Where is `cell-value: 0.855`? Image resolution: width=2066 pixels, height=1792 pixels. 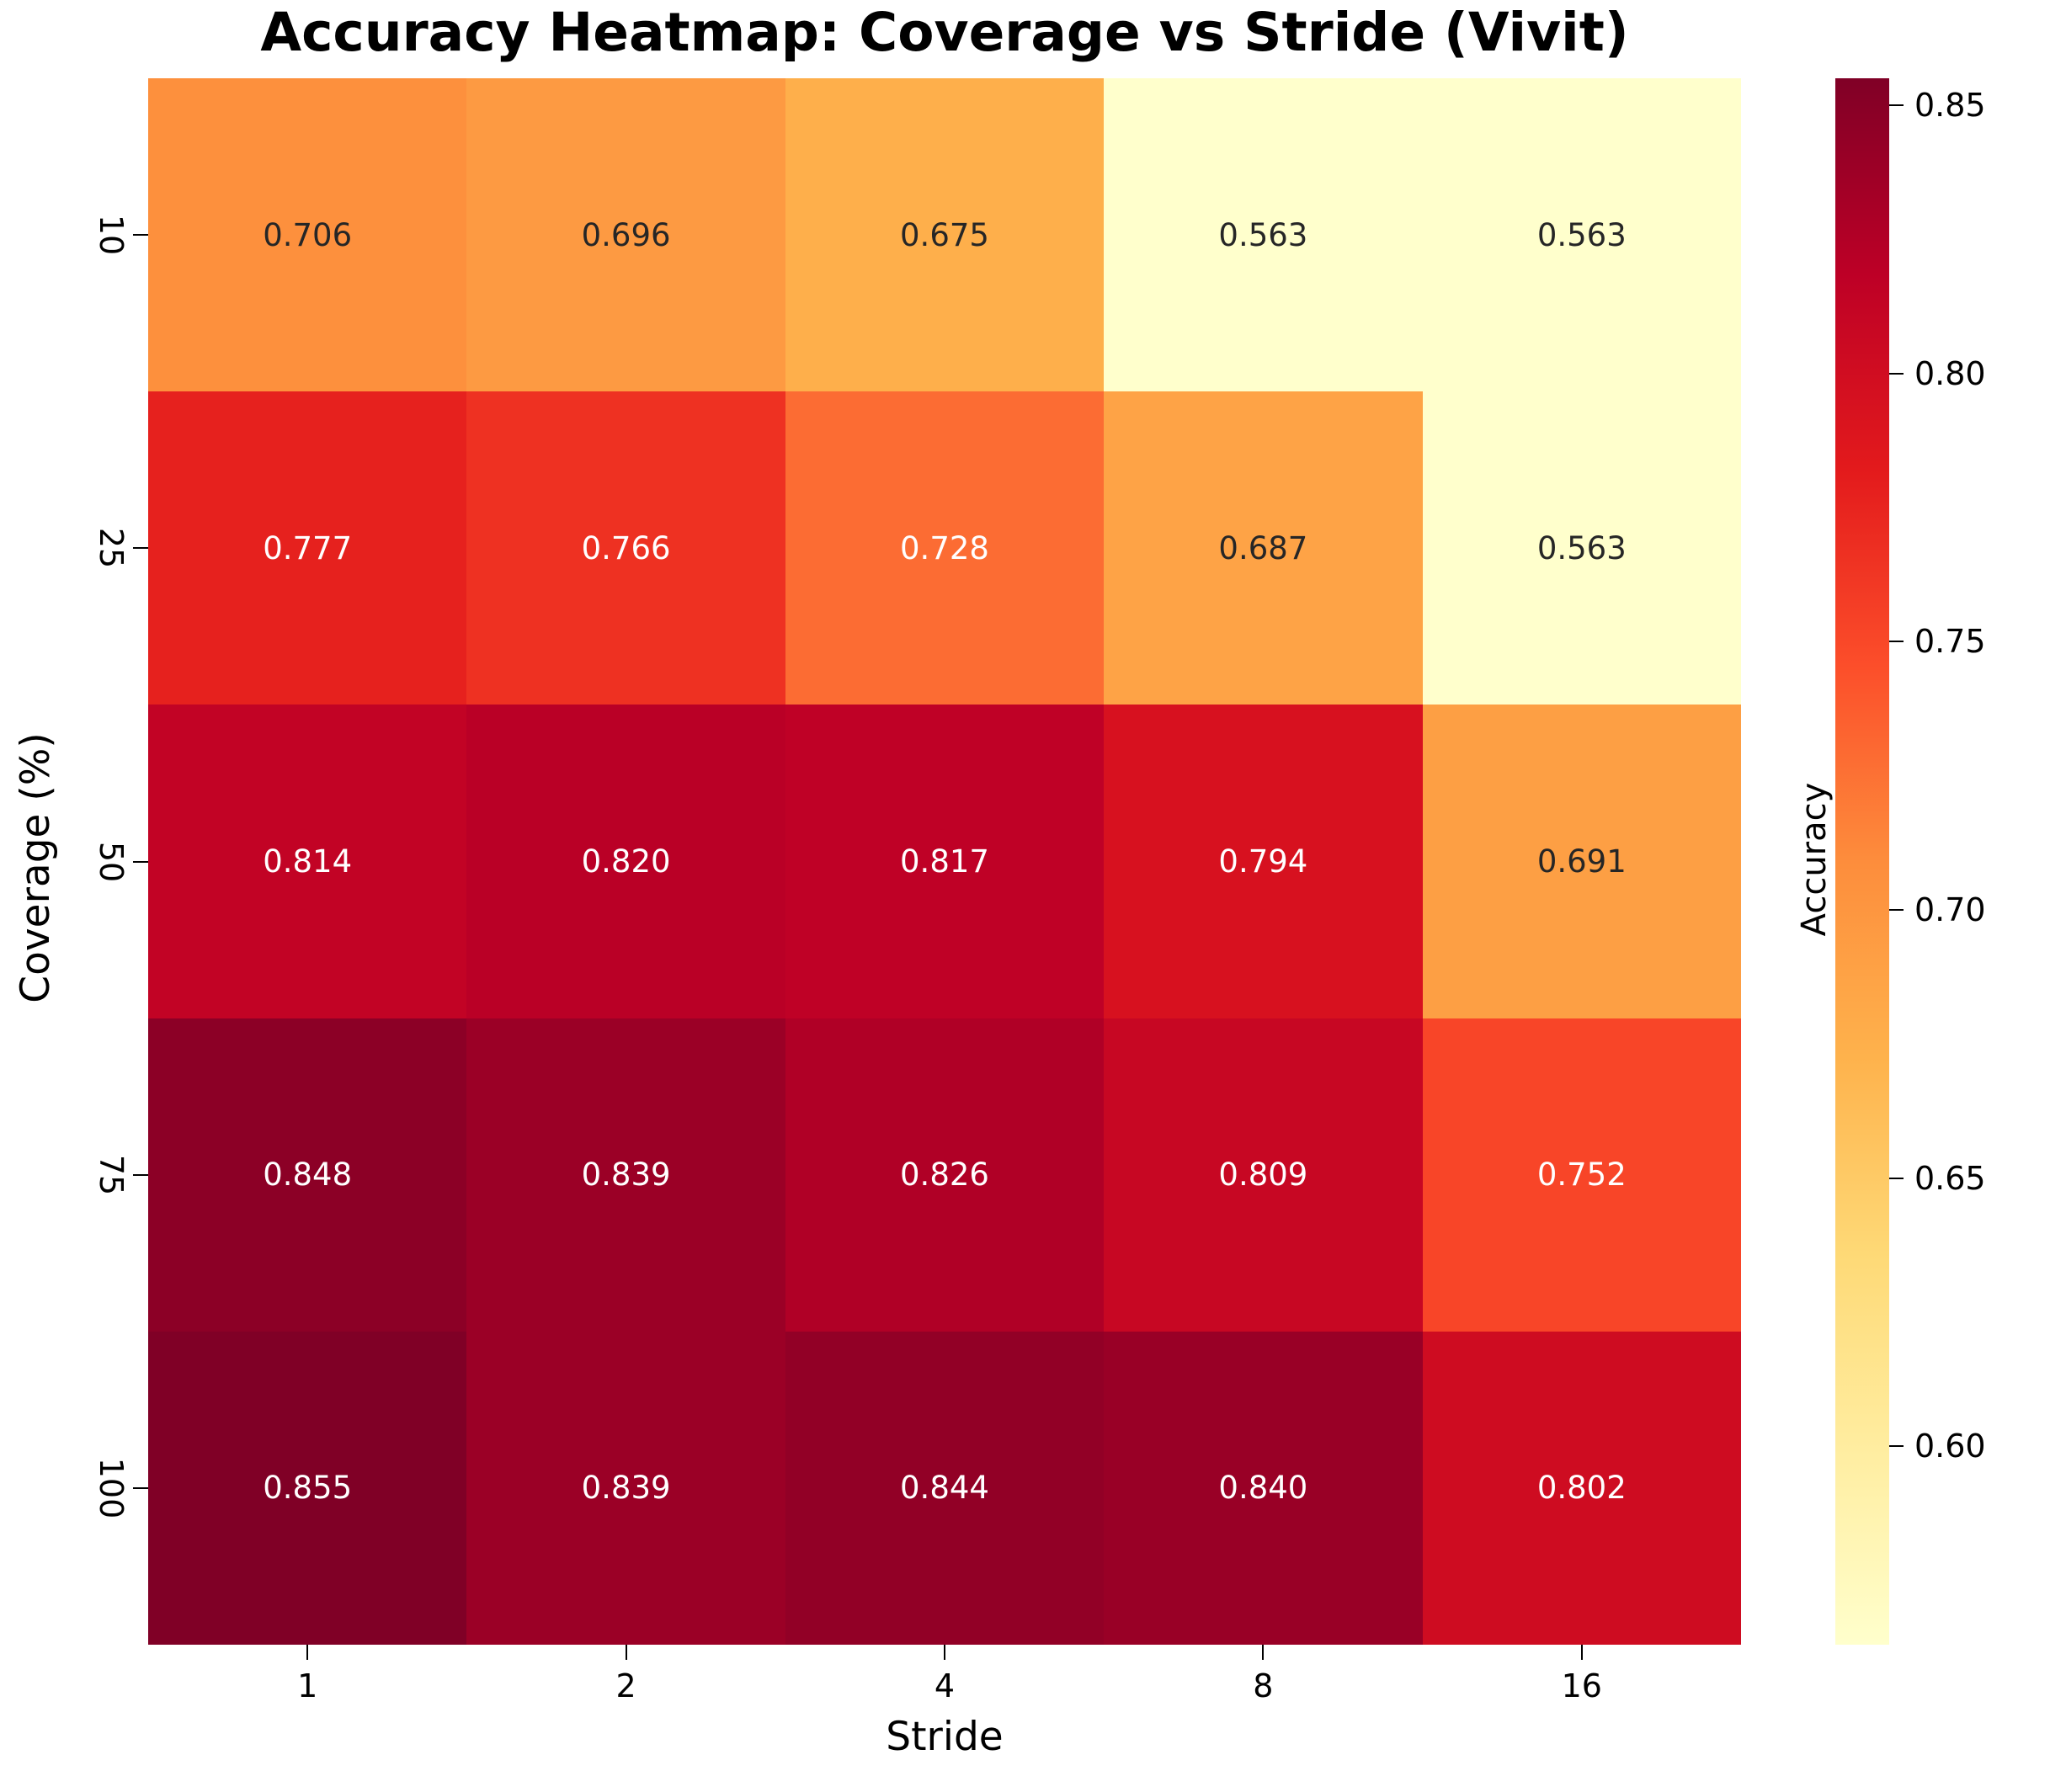 cell-value: 0.855 is located at coordinates (308, 1489).